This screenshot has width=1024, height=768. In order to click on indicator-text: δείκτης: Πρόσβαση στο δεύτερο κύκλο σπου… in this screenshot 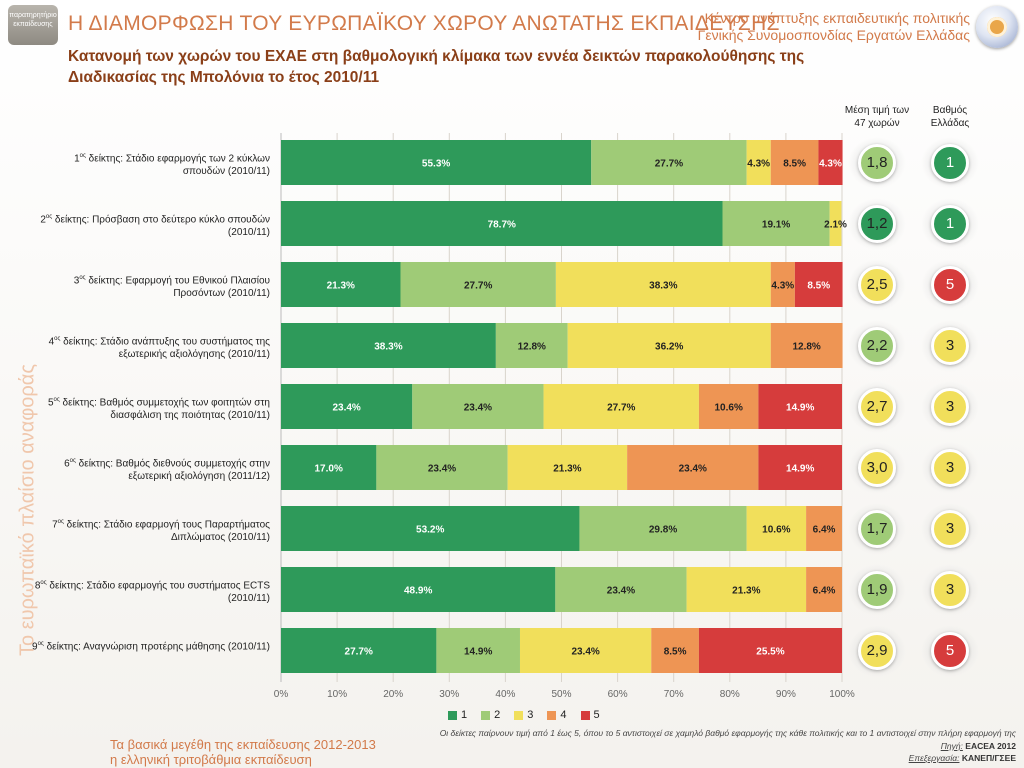, I will do `click(161, 225)`.